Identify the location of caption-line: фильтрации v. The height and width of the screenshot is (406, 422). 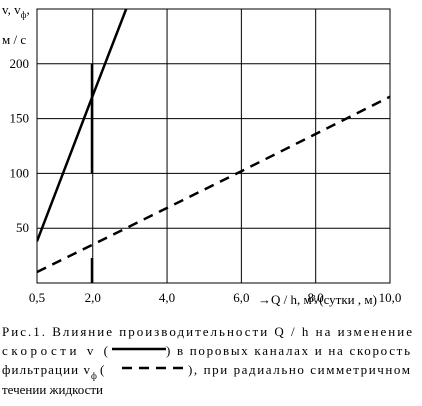
(46, 369).